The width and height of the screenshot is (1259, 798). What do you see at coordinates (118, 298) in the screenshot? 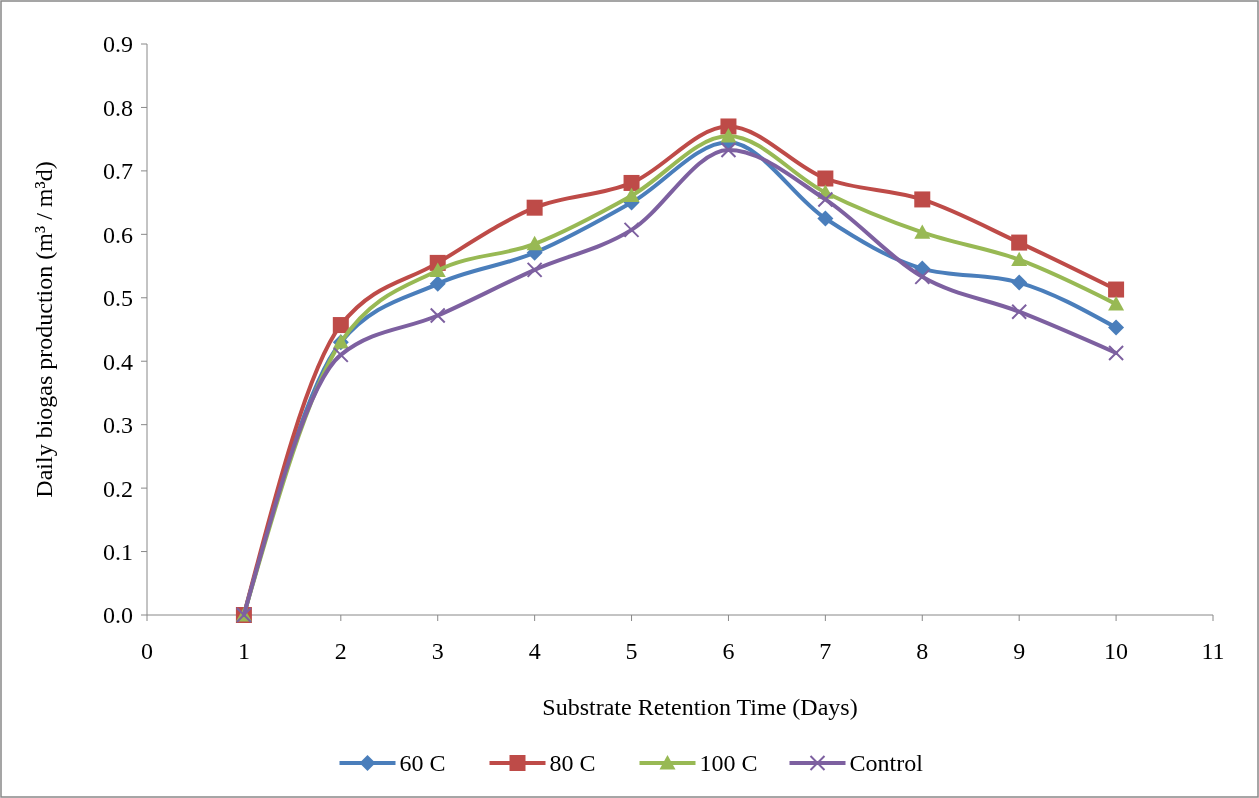
I see `y-tick-label: 0.5` at bounding box center [118, 298].